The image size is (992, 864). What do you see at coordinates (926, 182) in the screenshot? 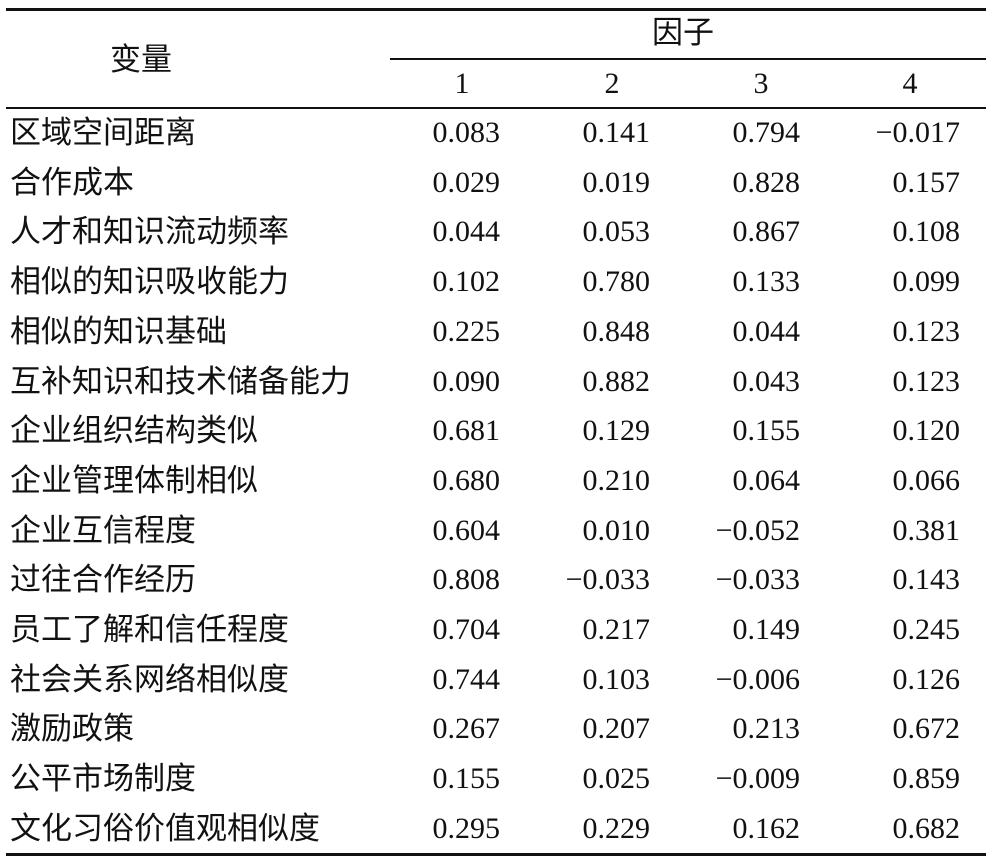
I see `factor-4-loading-cell: 0.157` at bounding box center [926, 182].